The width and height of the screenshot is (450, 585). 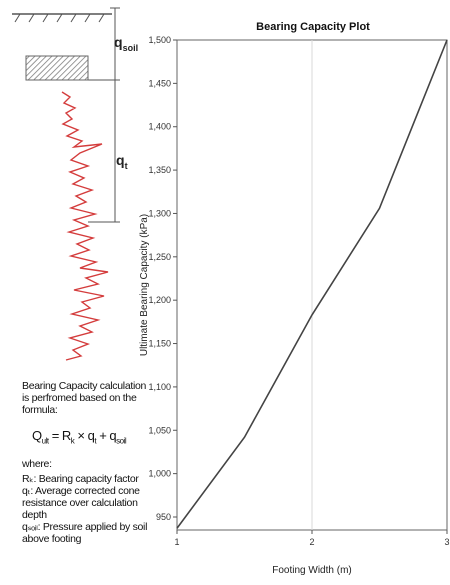 What do you see at coordinates (176, 542) in the screenshot?
I see `x-tick-label: 1` at bounding box center [176, 542].